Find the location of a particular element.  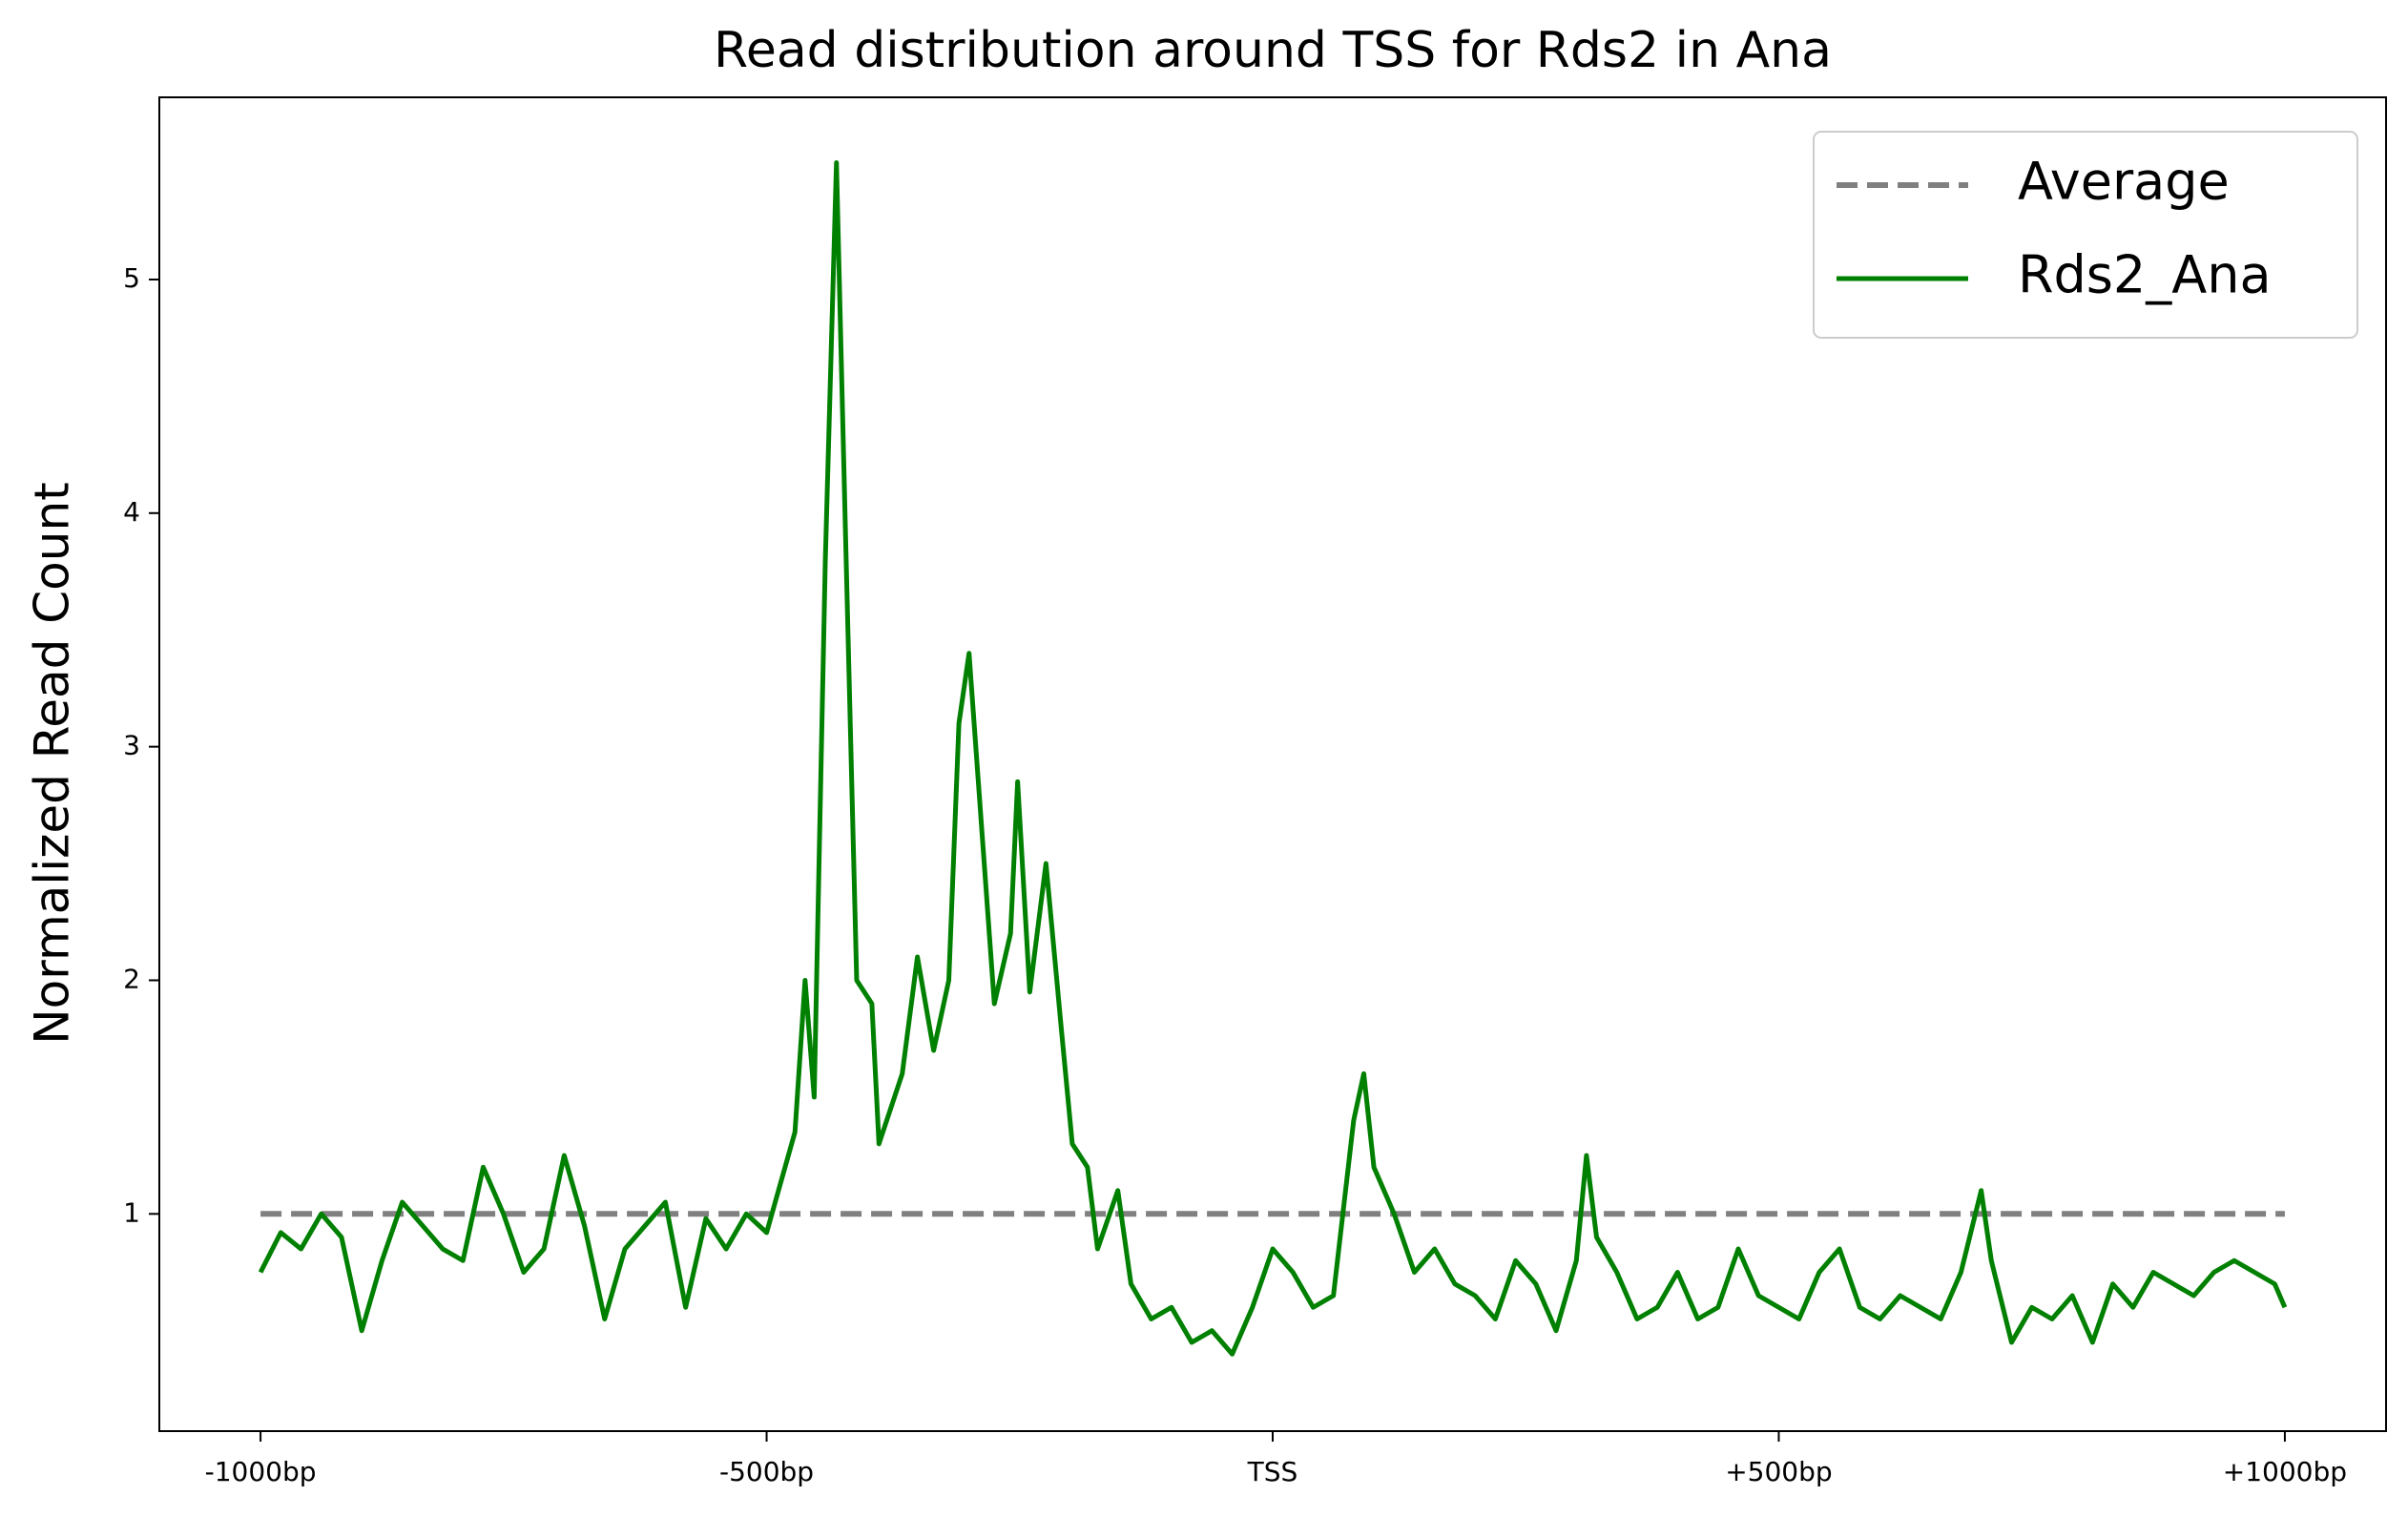

x-tick-label: +1000bp is located at coordinates (2285, 1471).